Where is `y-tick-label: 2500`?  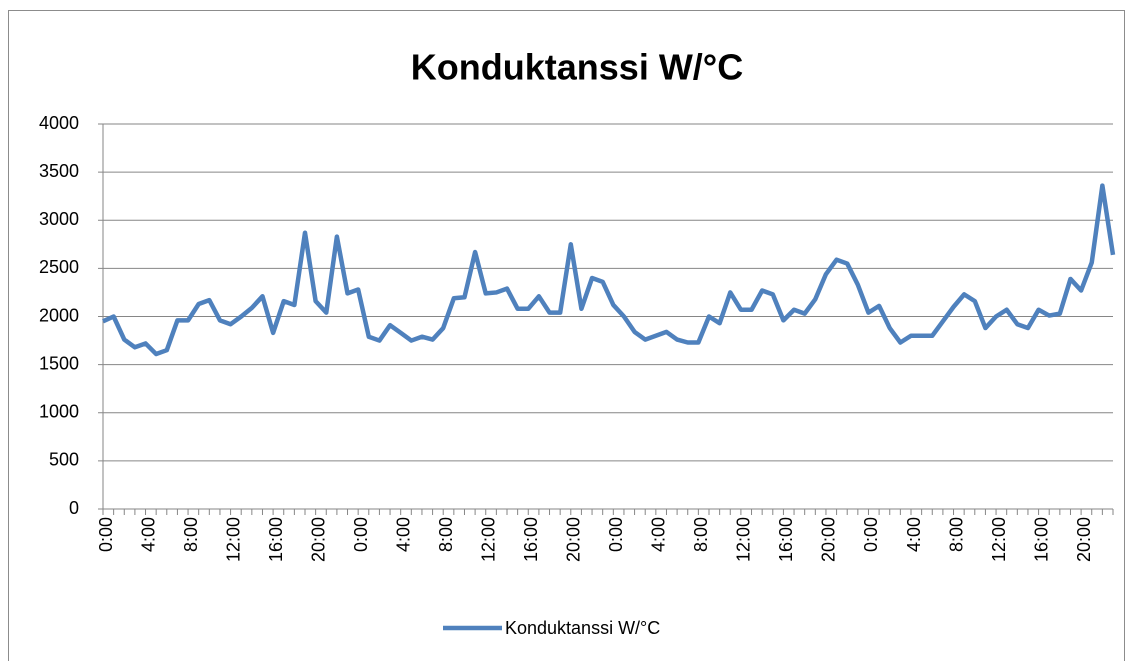
y-tick-label: 2500 is located at coordinates (59, 267).